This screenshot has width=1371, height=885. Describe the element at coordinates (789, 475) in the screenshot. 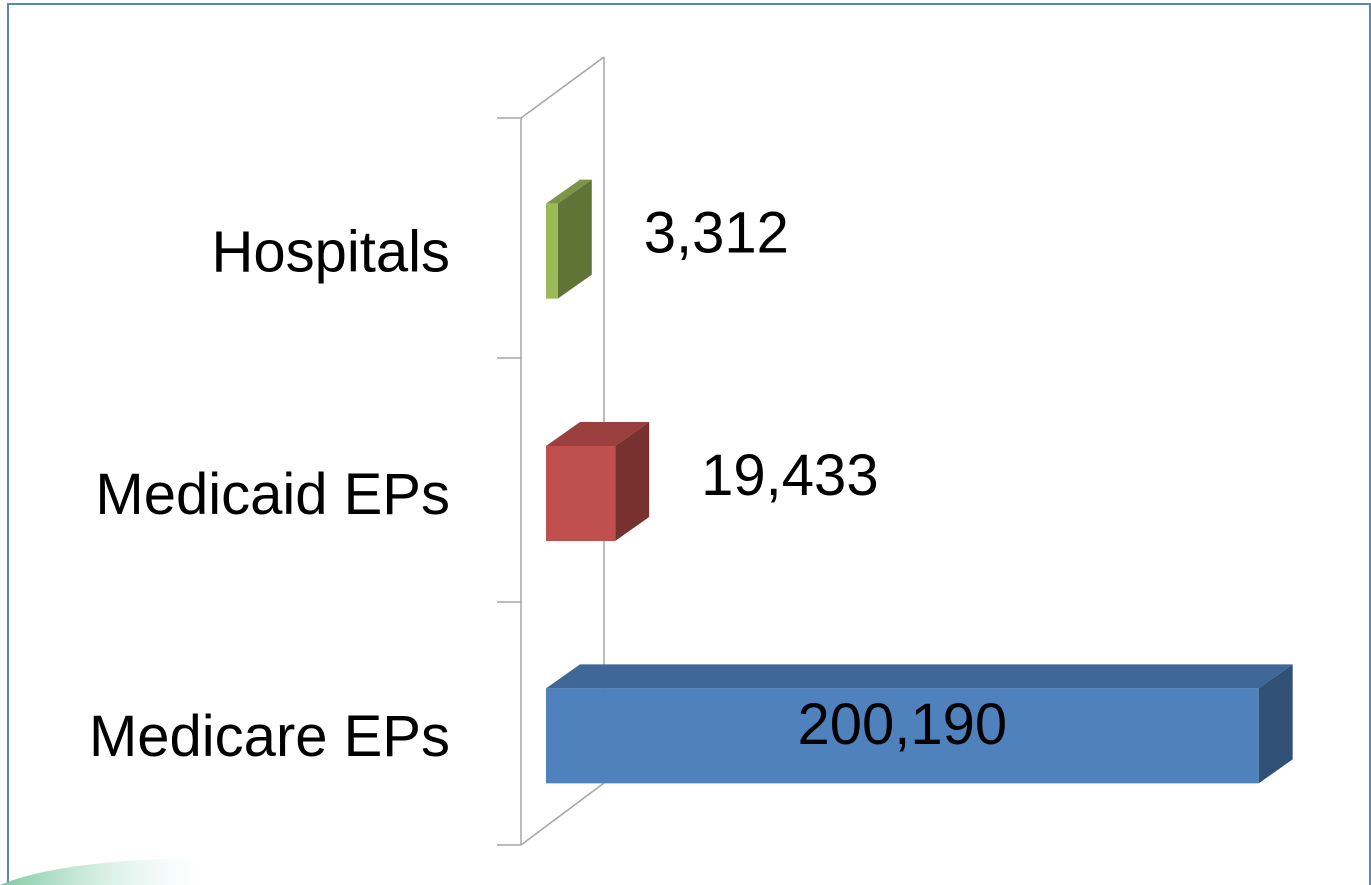

I see `data-label: 19,433` at that location.